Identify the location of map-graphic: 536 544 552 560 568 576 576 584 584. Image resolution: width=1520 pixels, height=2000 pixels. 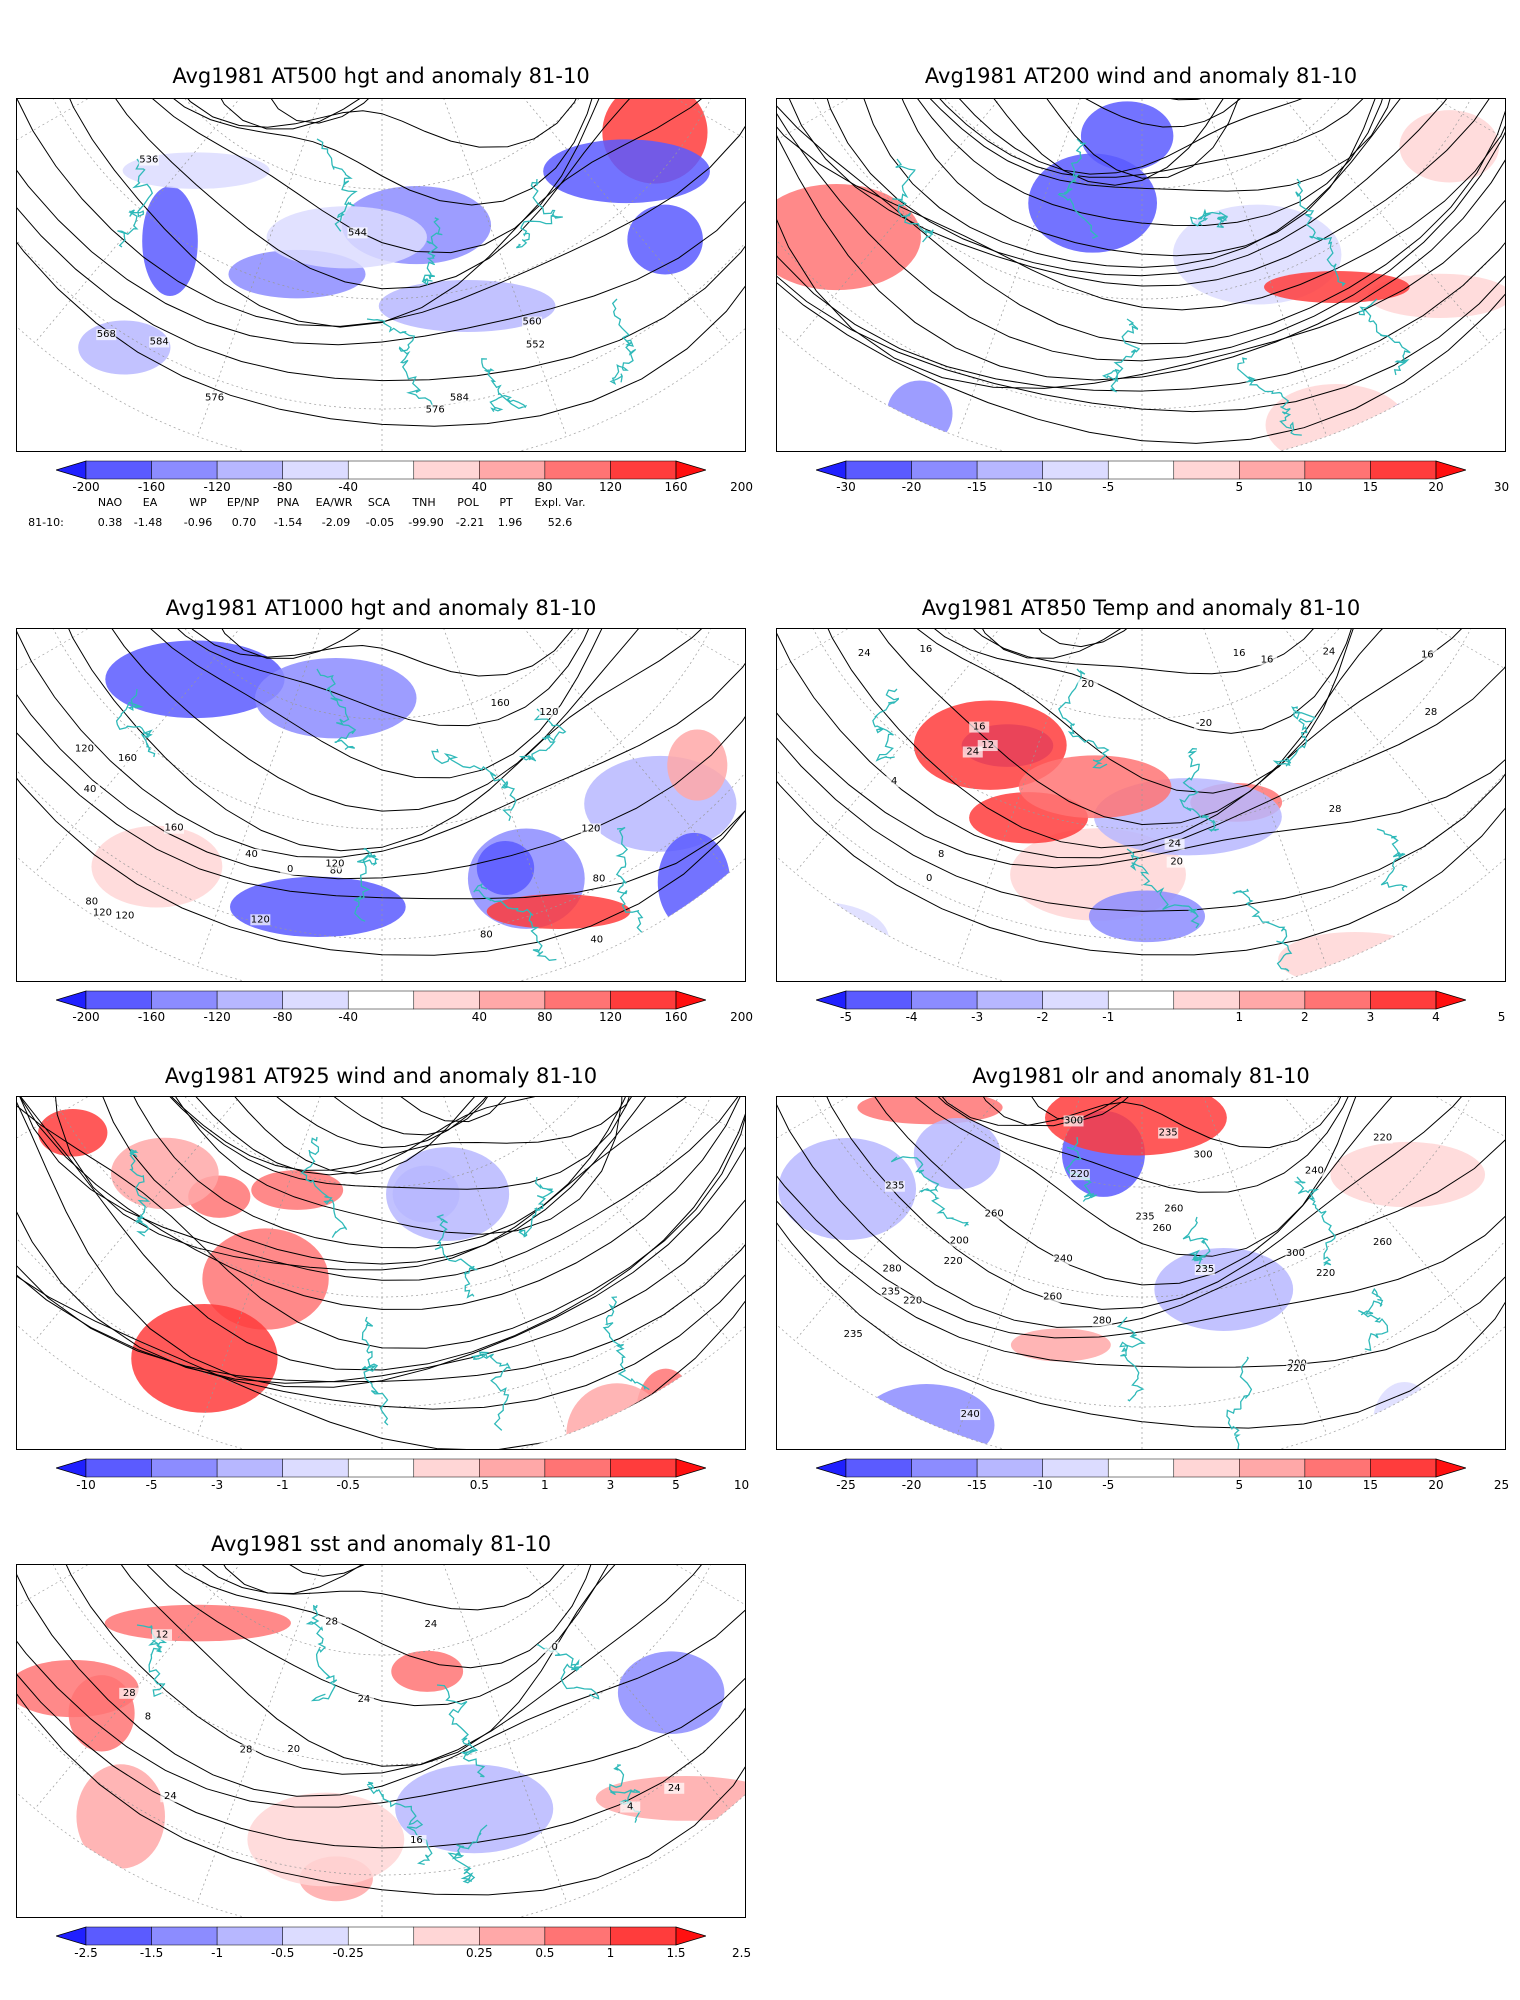
(381, 275).